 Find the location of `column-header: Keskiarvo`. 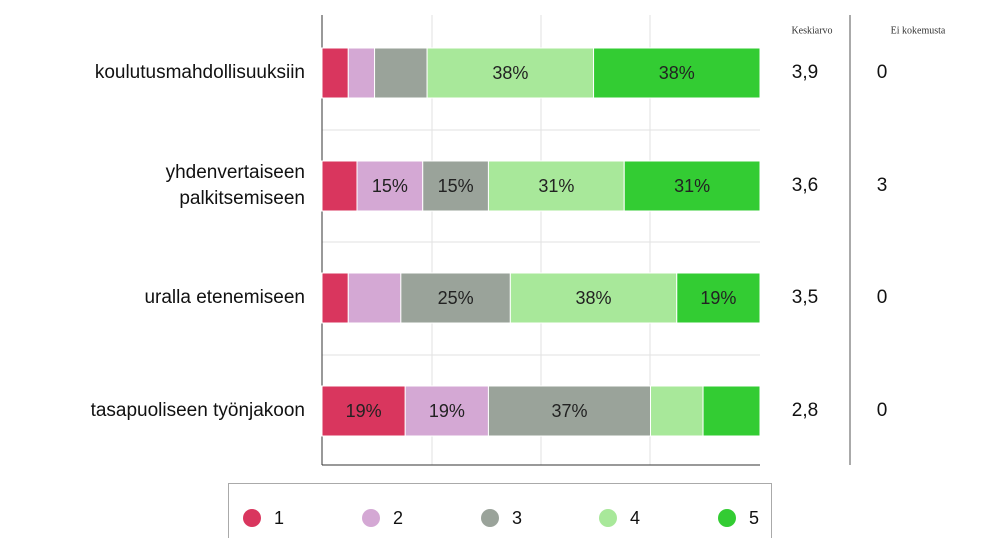

column-header: Keskiarvo is located at coordinates (811, 30).